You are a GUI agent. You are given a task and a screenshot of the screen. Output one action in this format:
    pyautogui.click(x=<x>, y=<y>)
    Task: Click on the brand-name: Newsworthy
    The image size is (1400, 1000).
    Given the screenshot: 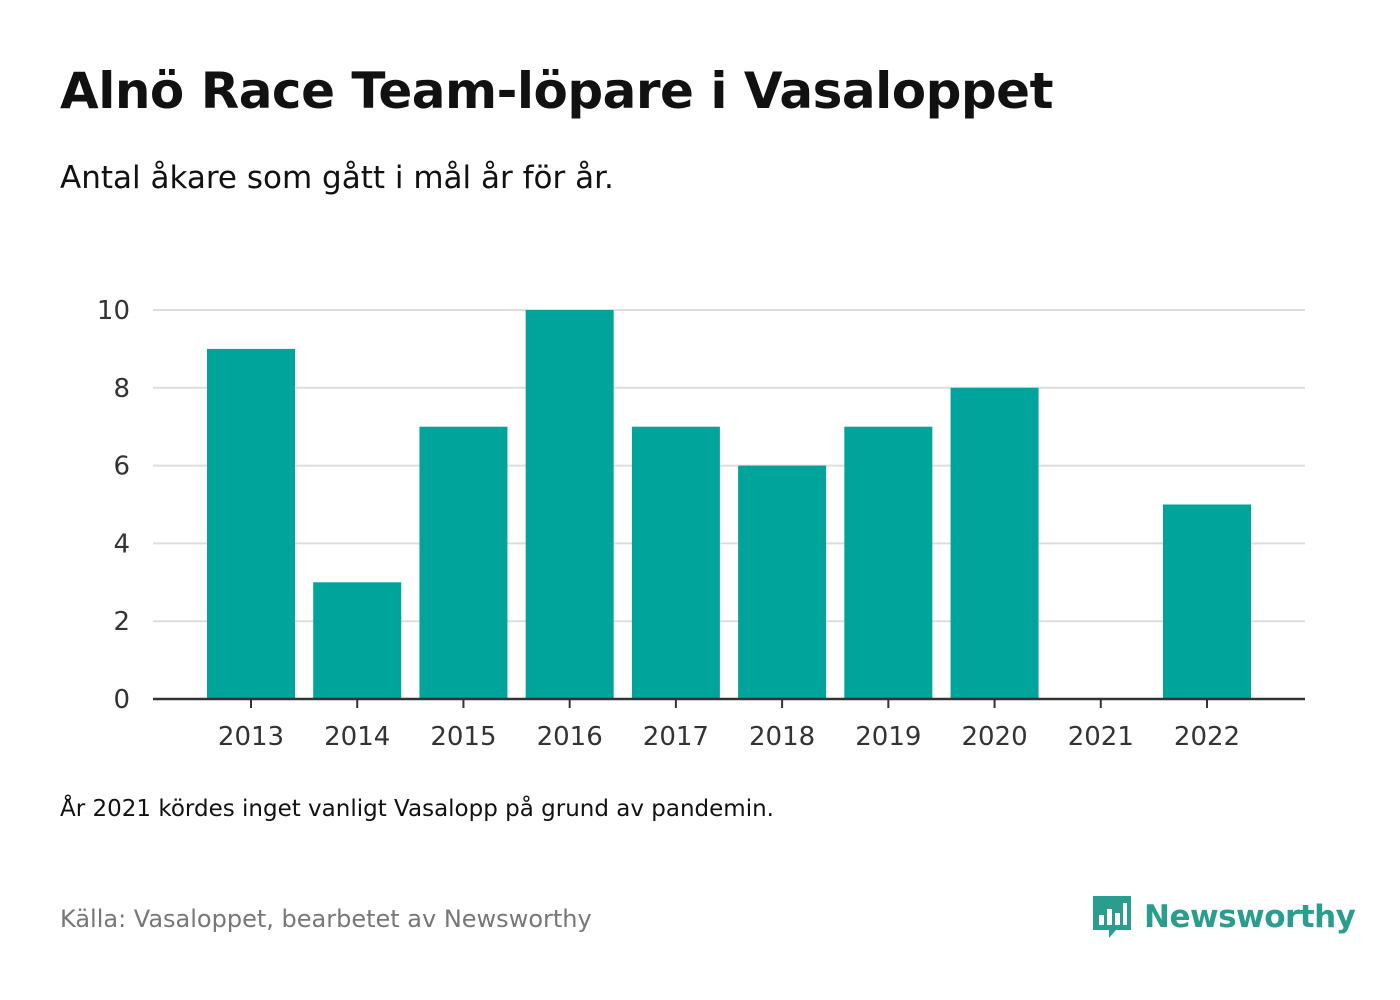 What is the action you would take?
    pyautogui.click(x=1250, y=917)
    